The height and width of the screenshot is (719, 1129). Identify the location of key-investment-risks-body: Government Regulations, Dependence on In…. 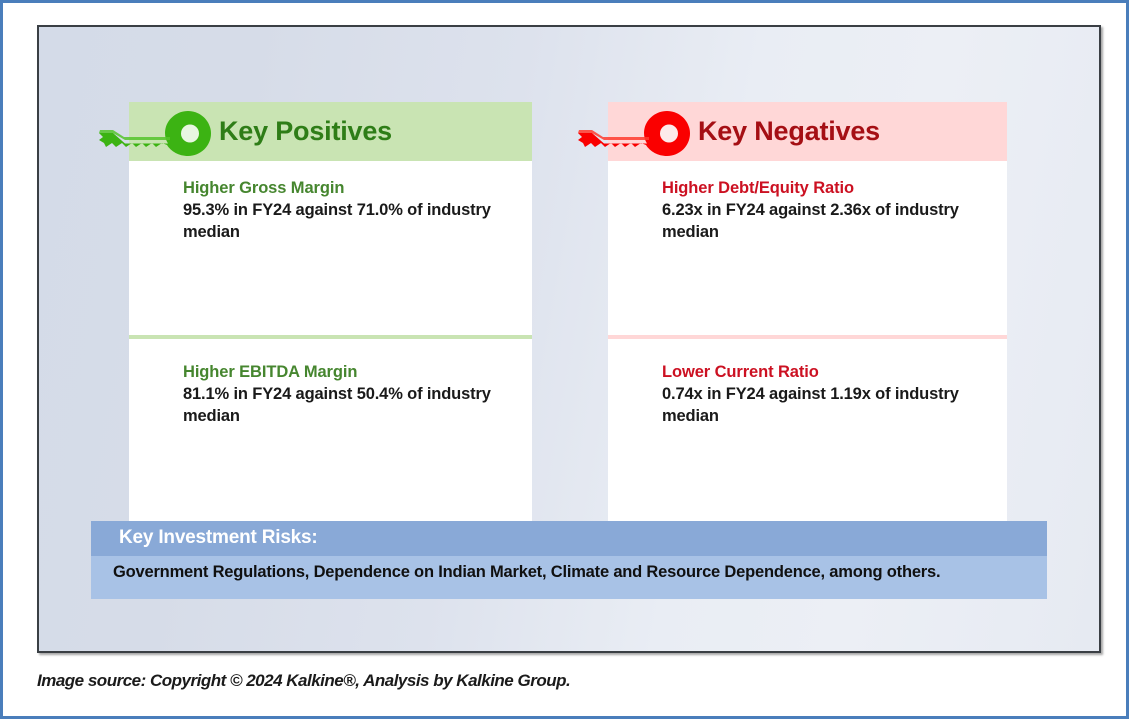
(569, 577).